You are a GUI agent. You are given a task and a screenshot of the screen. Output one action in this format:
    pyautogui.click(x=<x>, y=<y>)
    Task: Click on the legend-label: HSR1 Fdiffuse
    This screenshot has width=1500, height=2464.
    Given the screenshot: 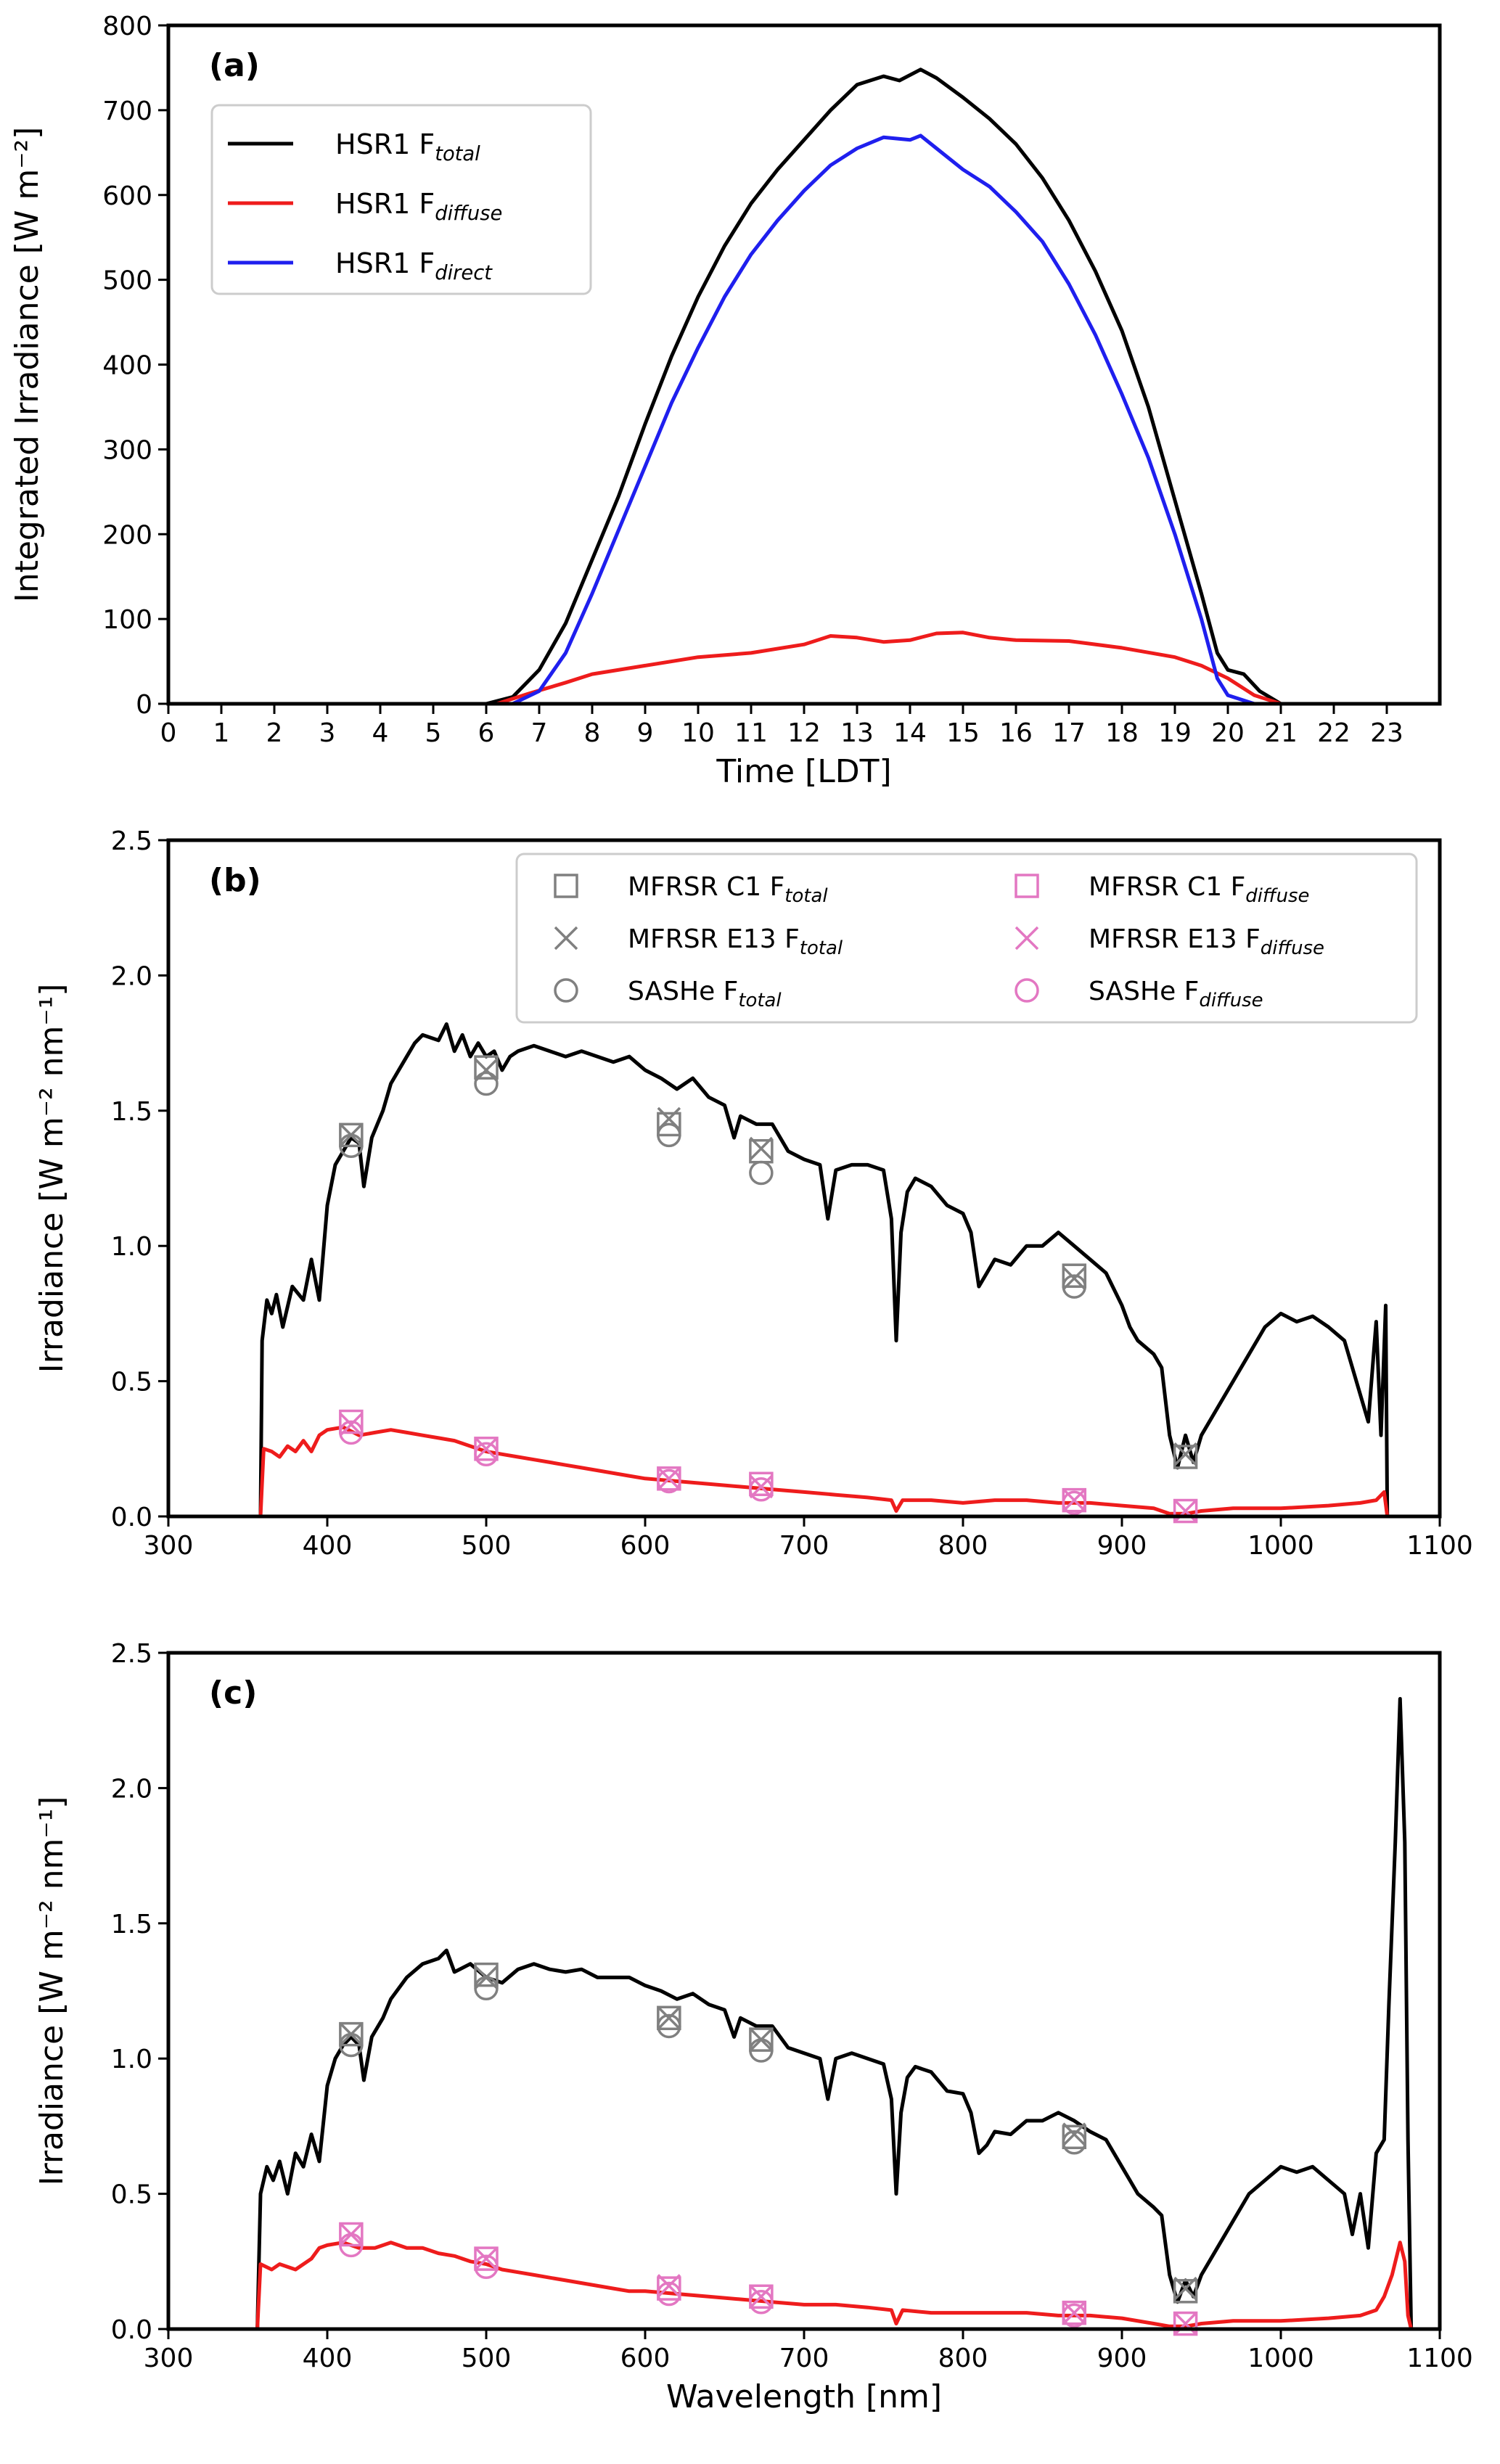 What is the action you would take?
    pyautogui.click(x=418, y=207)
    